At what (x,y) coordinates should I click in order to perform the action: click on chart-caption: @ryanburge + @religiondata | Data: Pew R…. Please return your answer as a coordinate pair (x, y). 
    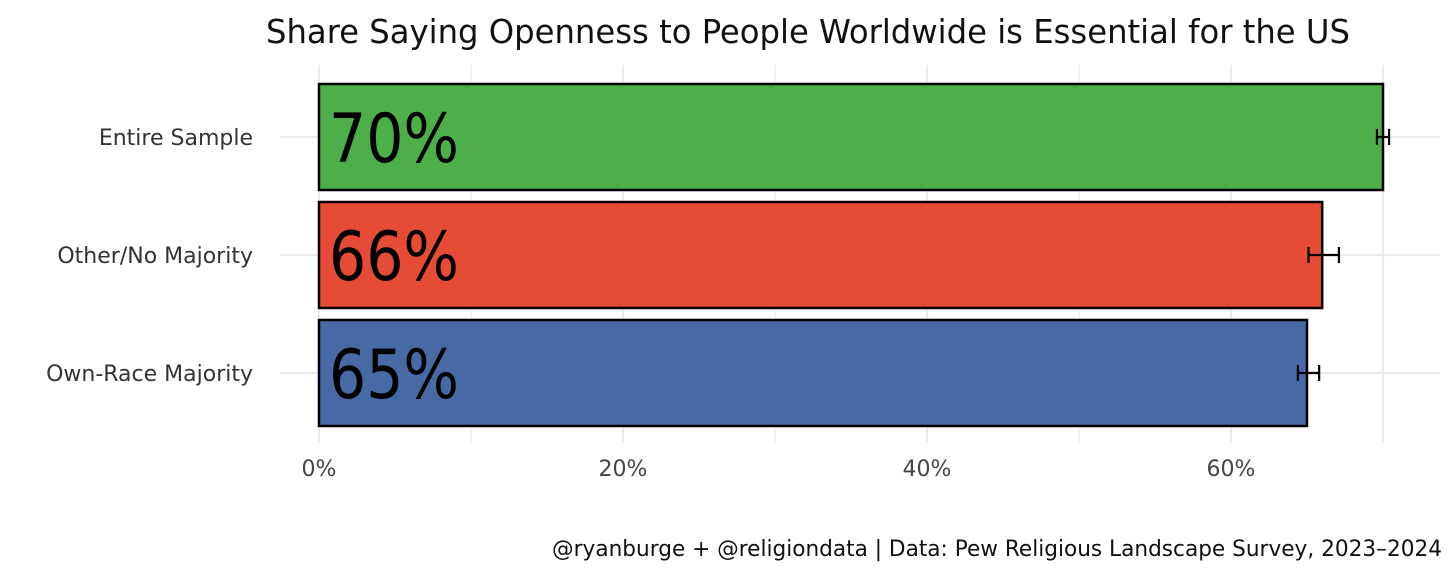
    Looking at the image, I should click on (997, 549).